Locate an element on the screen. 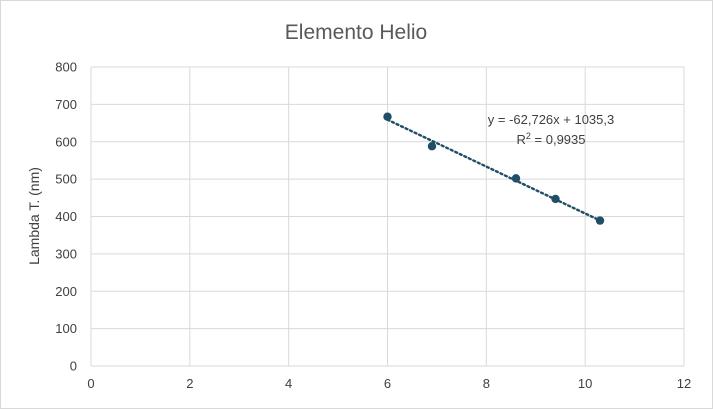 The height and width of the screenshot is (409, 713). y-tick-label: 600 is located at coordinates (66, 141).